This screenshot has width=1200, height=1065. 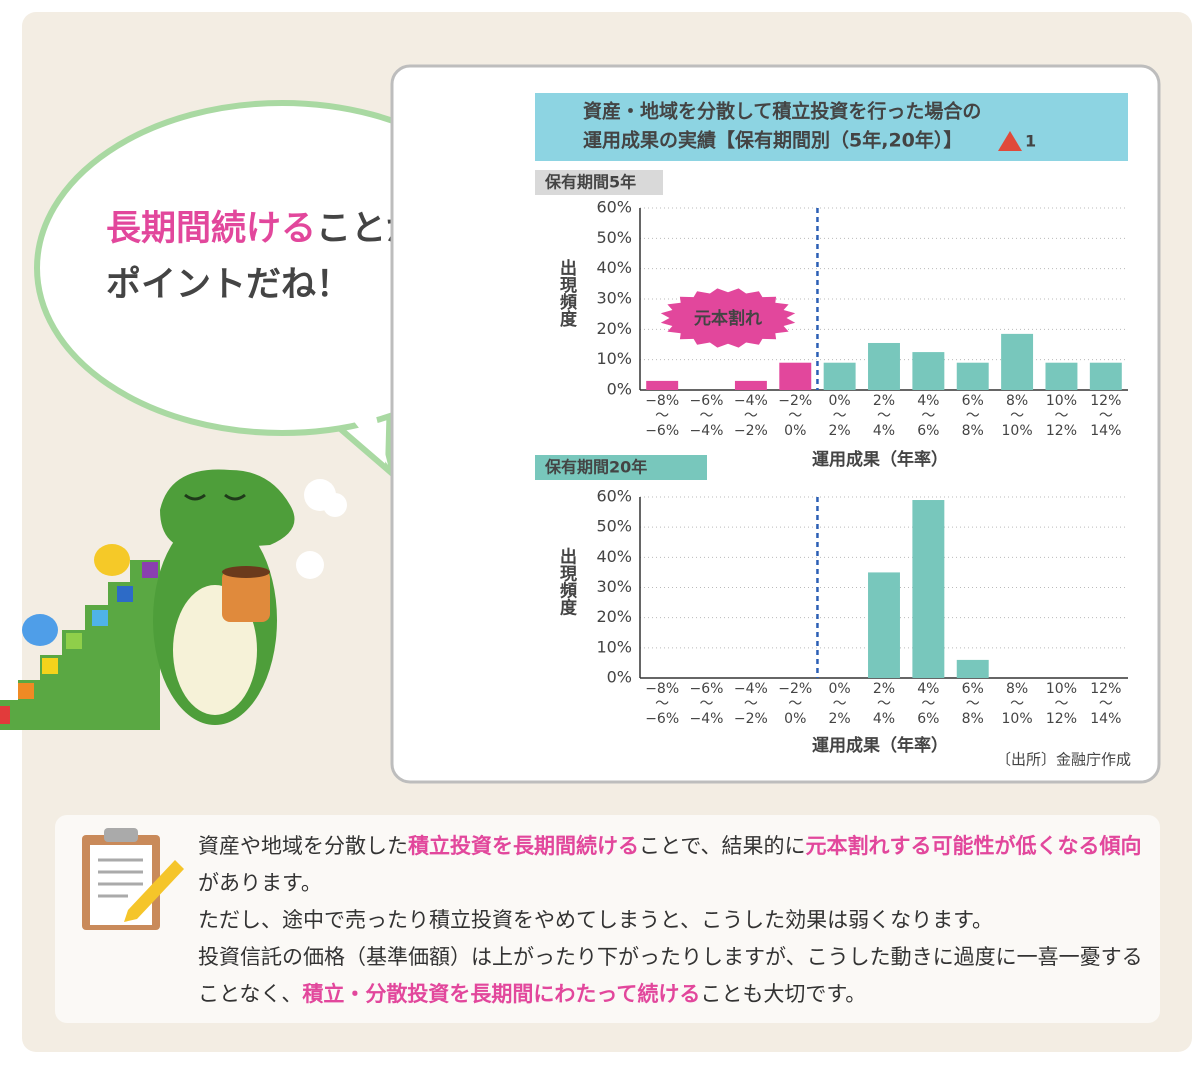 I want to click on warning-icon, so click(x=1010, y=141).